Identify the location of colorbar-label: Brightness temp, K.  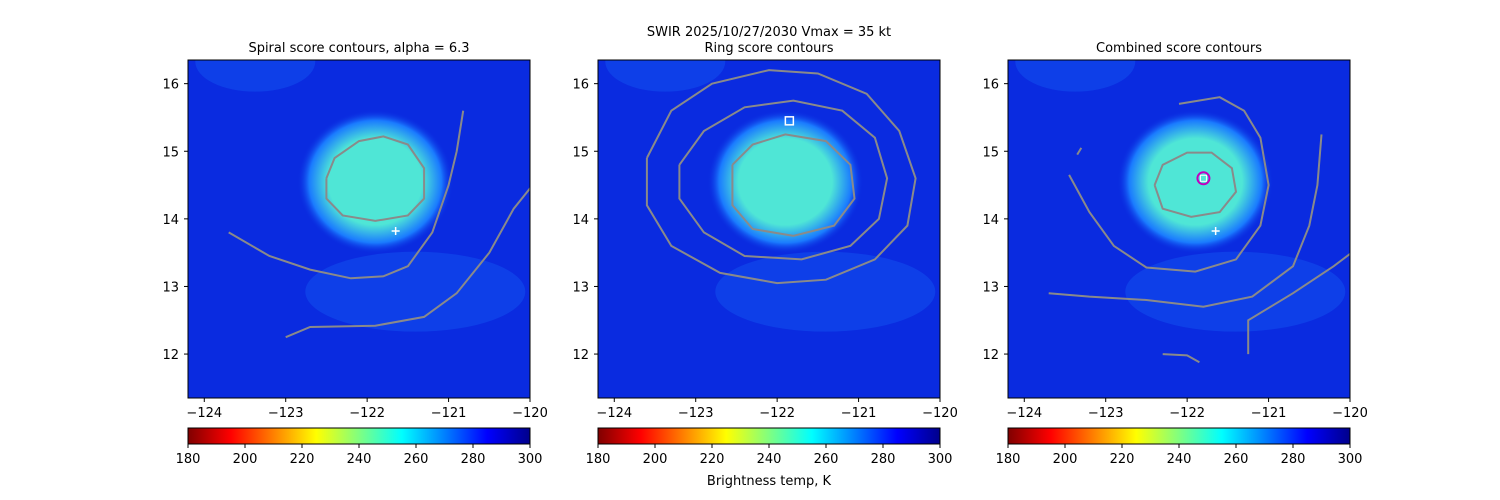
(769, 481).